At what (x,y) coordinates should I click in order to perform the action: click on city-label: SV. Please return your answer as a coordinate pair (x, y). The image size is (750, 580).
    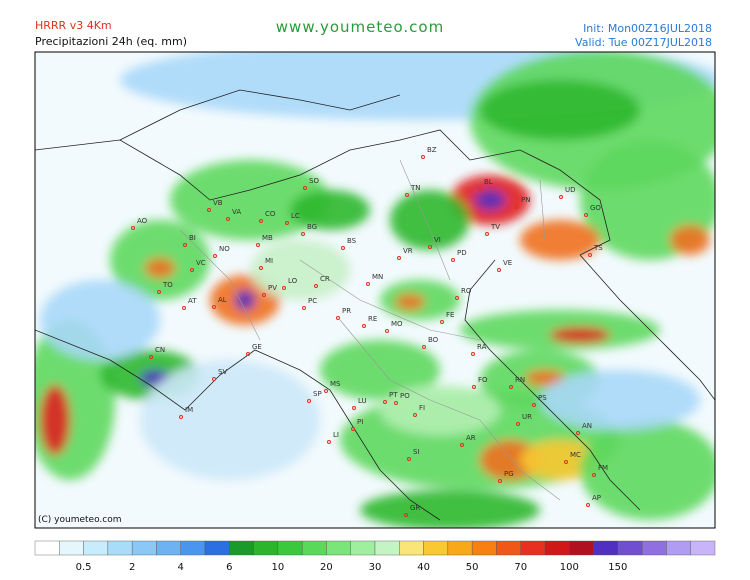
    Looking at the image, I should click on (222, 372).